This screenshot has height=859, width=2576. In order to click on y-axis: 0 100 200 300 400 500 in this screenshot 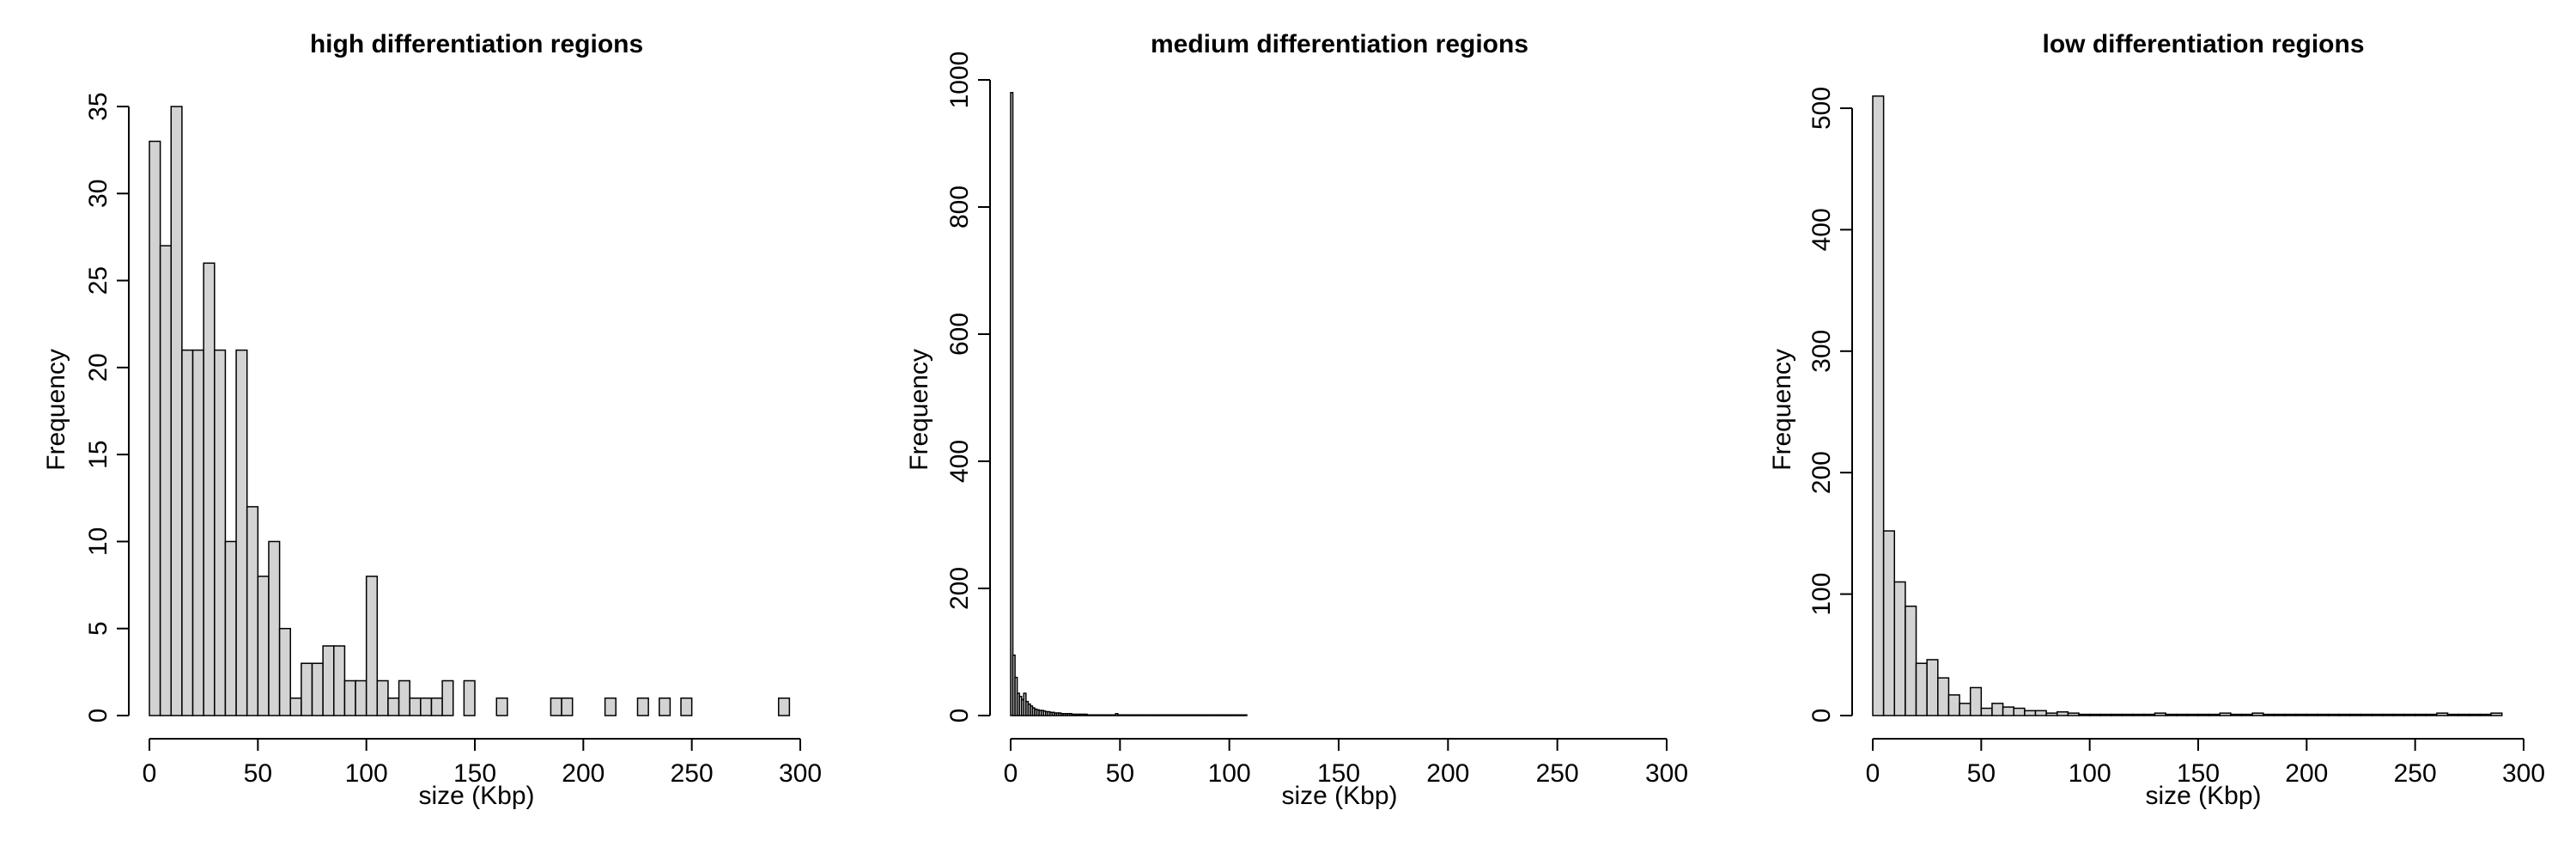, I will do `click(1830, 404)`.